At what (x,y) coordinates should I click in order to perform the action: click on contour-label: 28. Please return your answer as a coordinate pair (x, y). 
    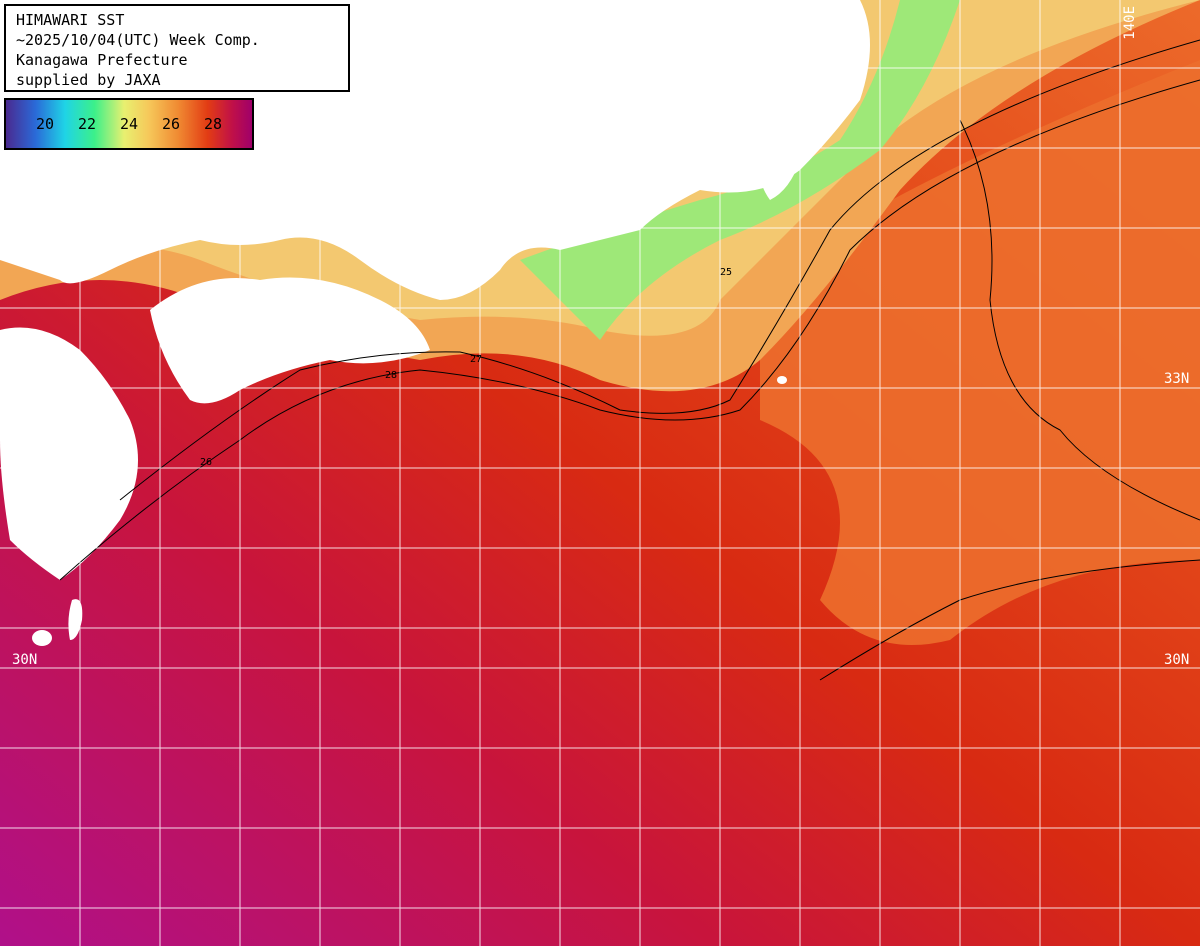
    Looking at the image, I should click on (391, 375).